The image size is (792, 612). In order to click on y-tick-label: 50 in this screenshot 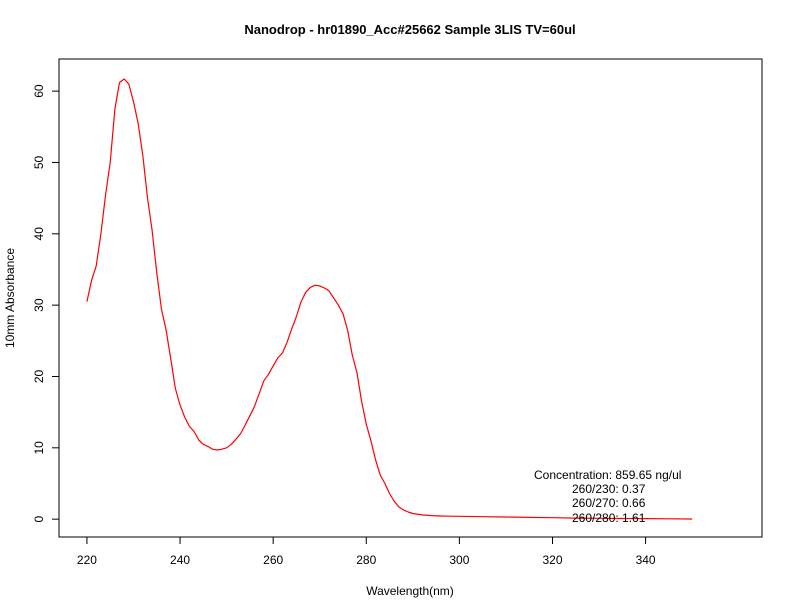, I will do `click(39, 162)`.